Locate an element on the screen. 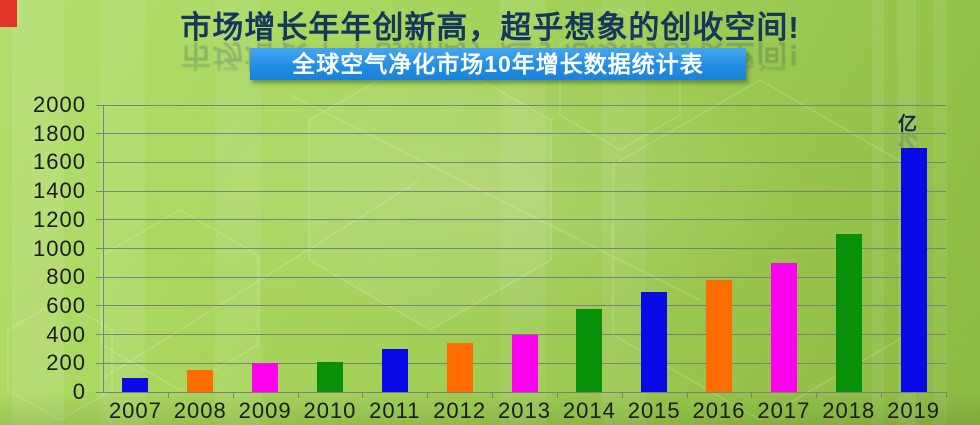 This screenshot has width=980, height=425. bar-2018 is located at coordinates (848, 313).